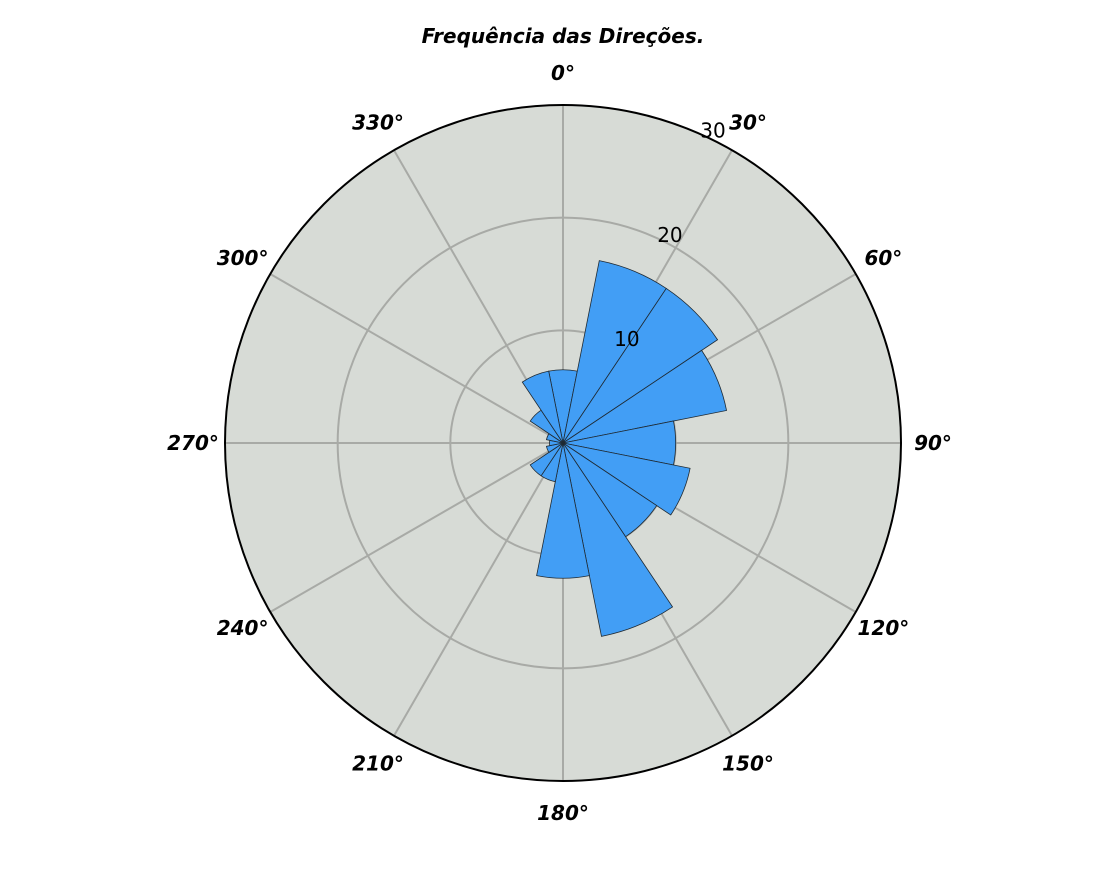 This screenshot has height=880, width=1100. What do you see at coordinates (618, 539) in the screenshot?
I see `bar-157.5` at bounding box center [618, 539].